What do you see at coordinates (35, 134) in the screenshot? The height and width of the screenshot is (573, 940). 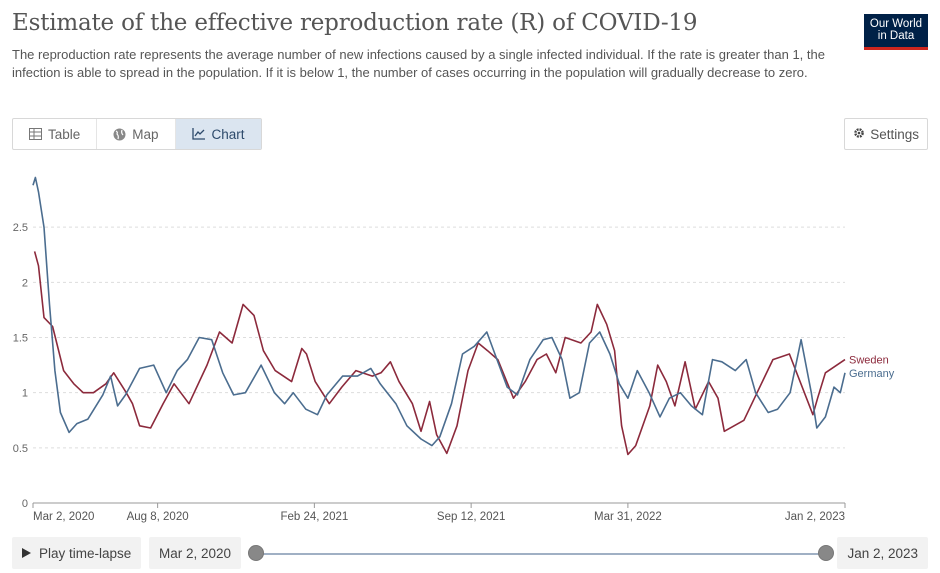 I see `table-icon` at bounding box center [35, 134].